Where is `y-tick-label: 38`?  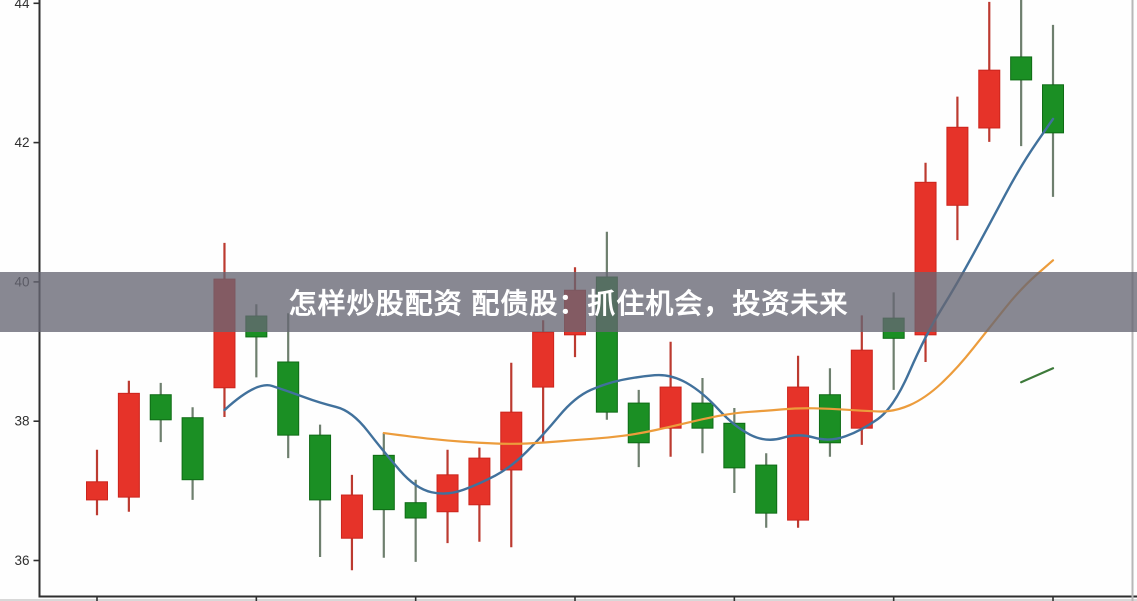
y-tick-label: 38 is located at coordinates (21, 421).